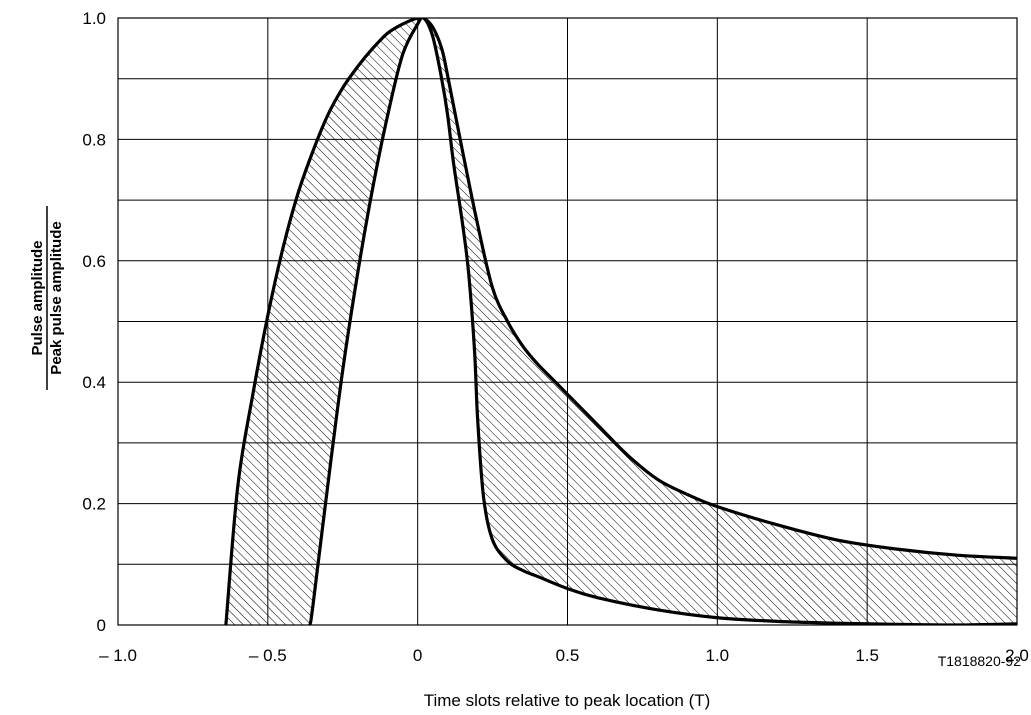 This screenshot has width=1031, height=715. I want to click on y-axis-label-numerator: Pulse amplitude, so click(37, 297).